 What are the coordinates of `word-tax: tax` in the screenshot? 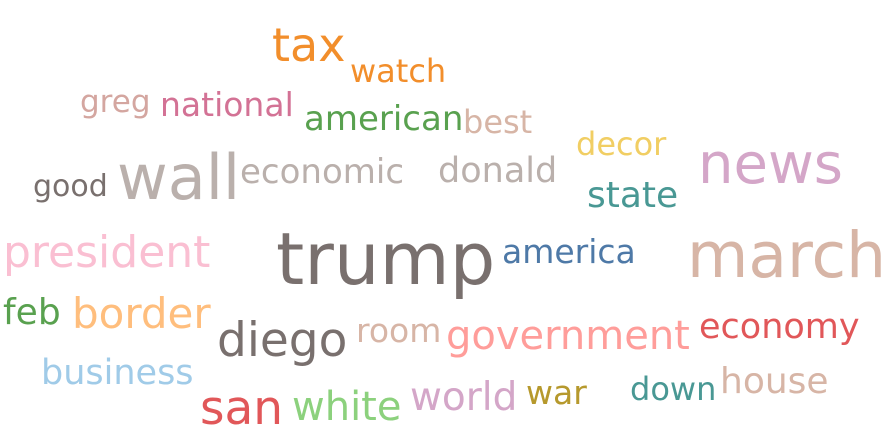 It's located at (309, 45).